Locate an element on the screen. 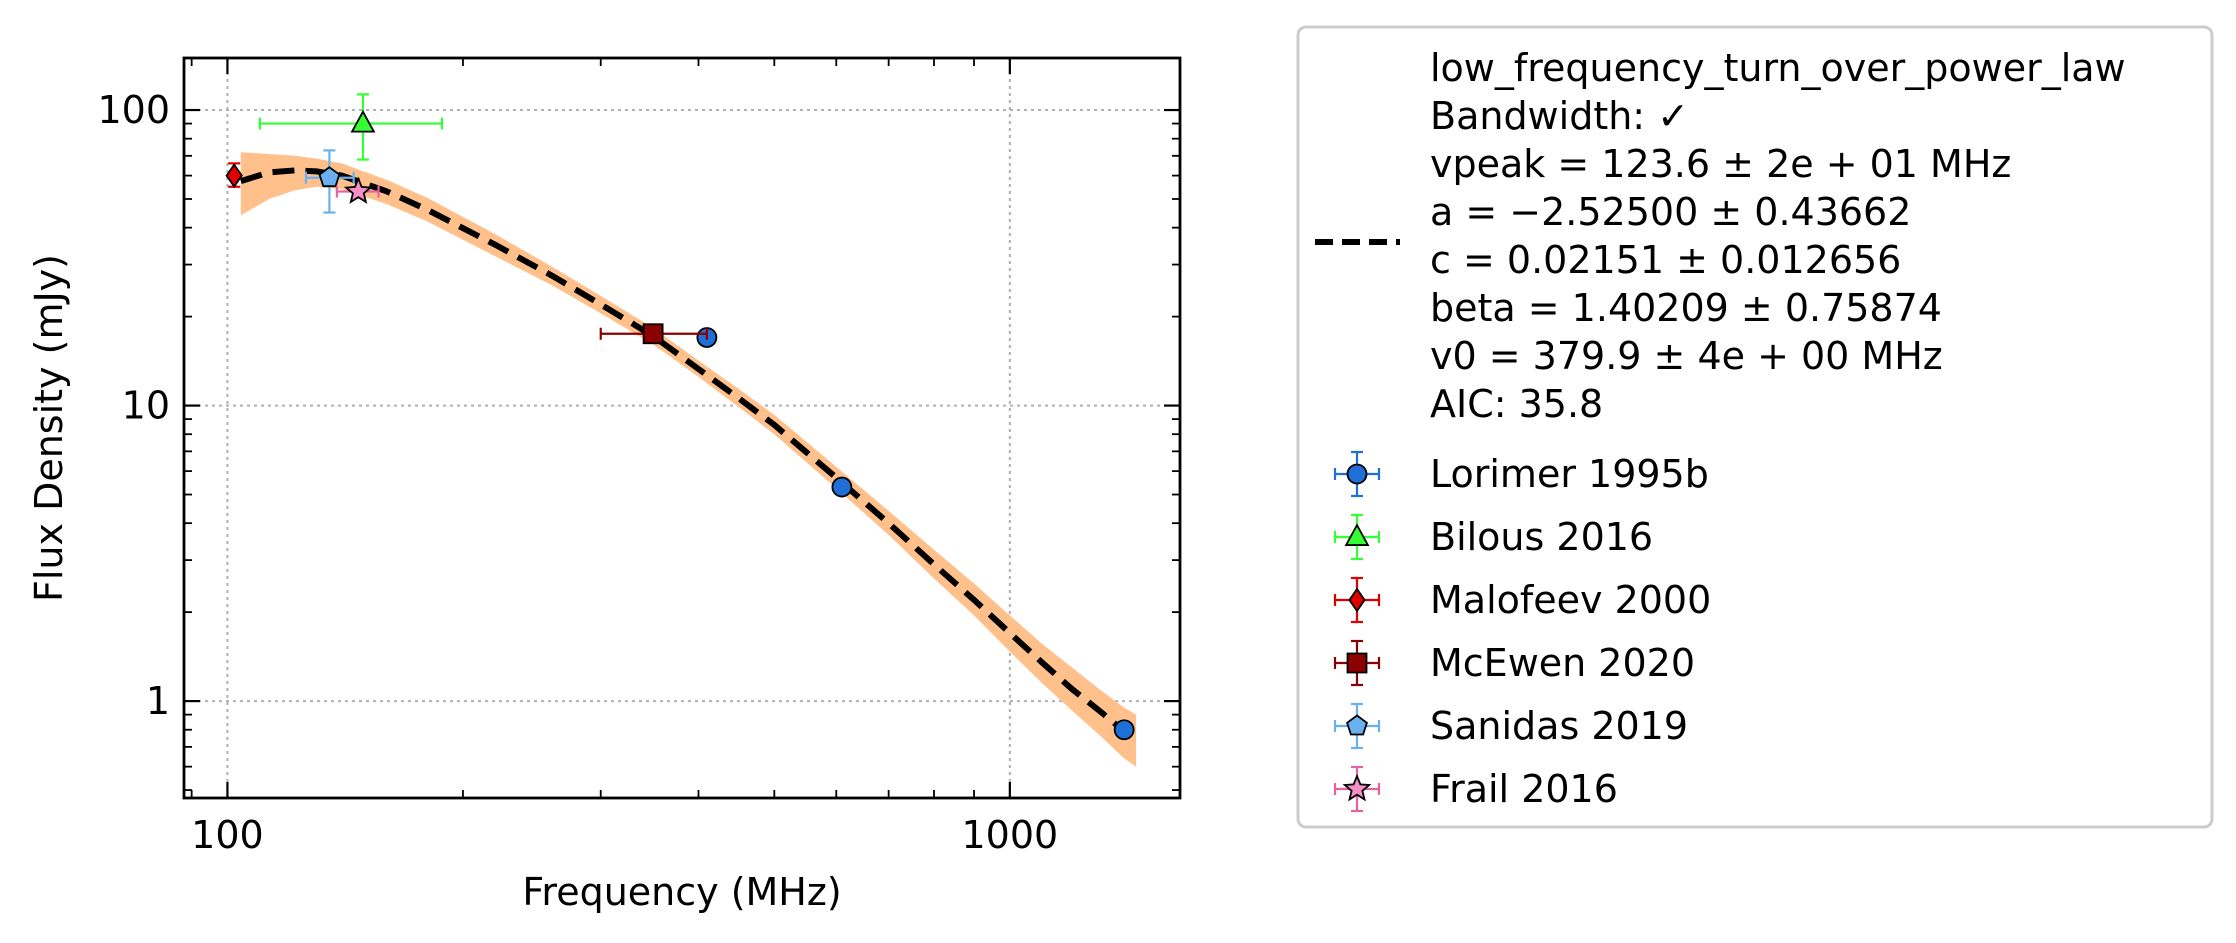 The width and height of the screenshot is (2236, 943). legend-label: Lorimer 1995b is located at coordinates (1569, 474).